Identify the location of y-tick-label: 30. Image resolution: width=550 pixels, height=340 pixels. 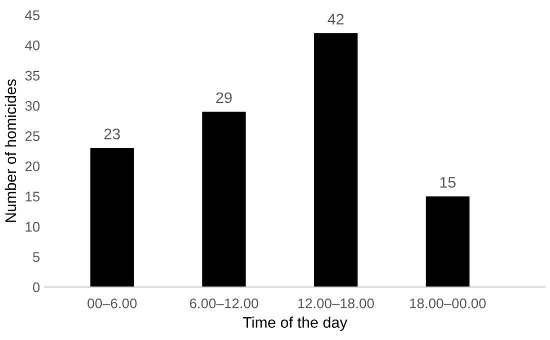
(32, 106).